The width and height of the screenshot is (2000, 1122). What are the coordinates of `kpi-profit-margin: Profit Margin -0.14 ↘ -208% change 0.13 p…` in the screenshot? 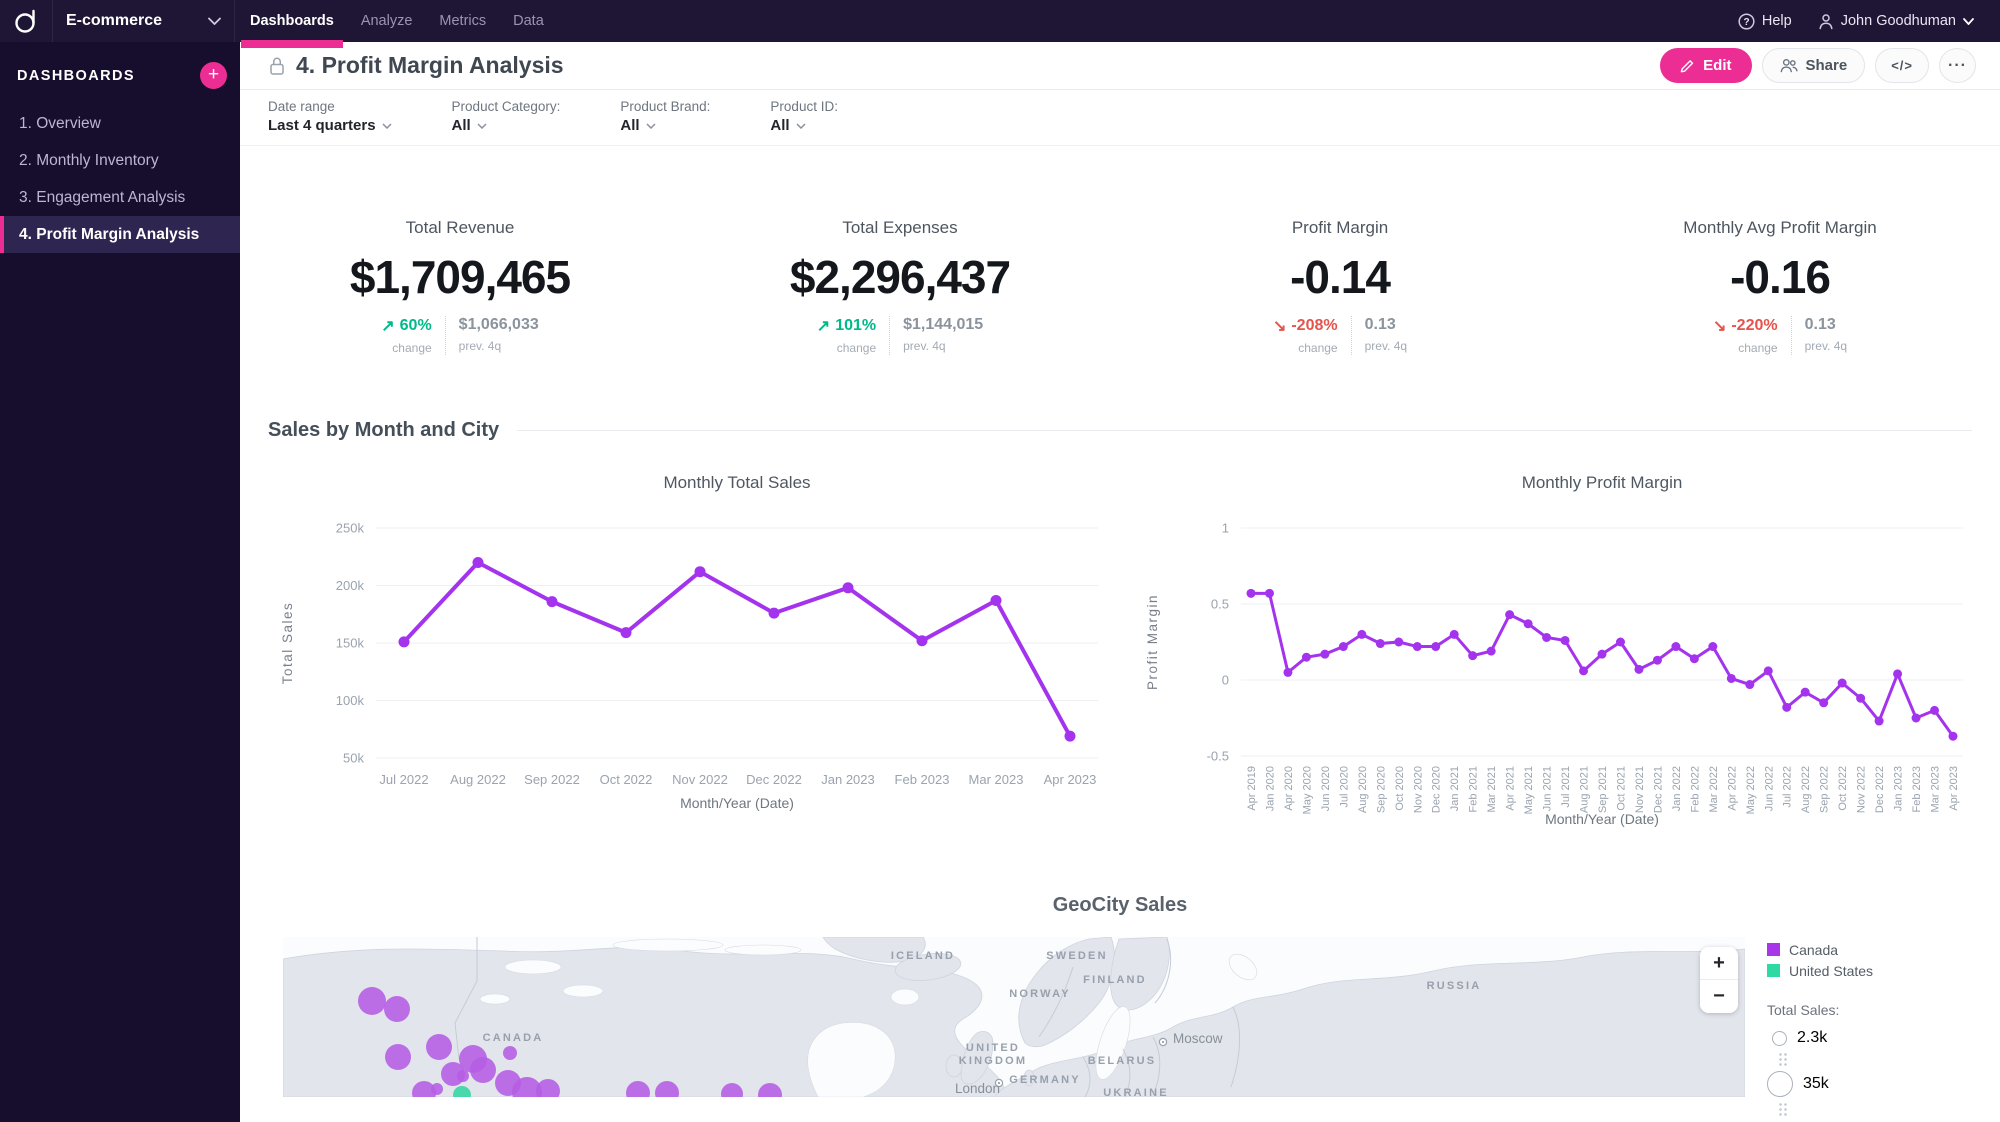 It's located at (1340, 286).